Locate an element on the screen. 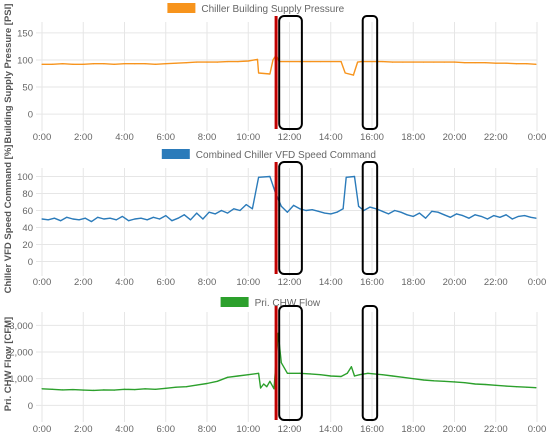  y-tick-label: 100 is located at coordinates (25, 177).